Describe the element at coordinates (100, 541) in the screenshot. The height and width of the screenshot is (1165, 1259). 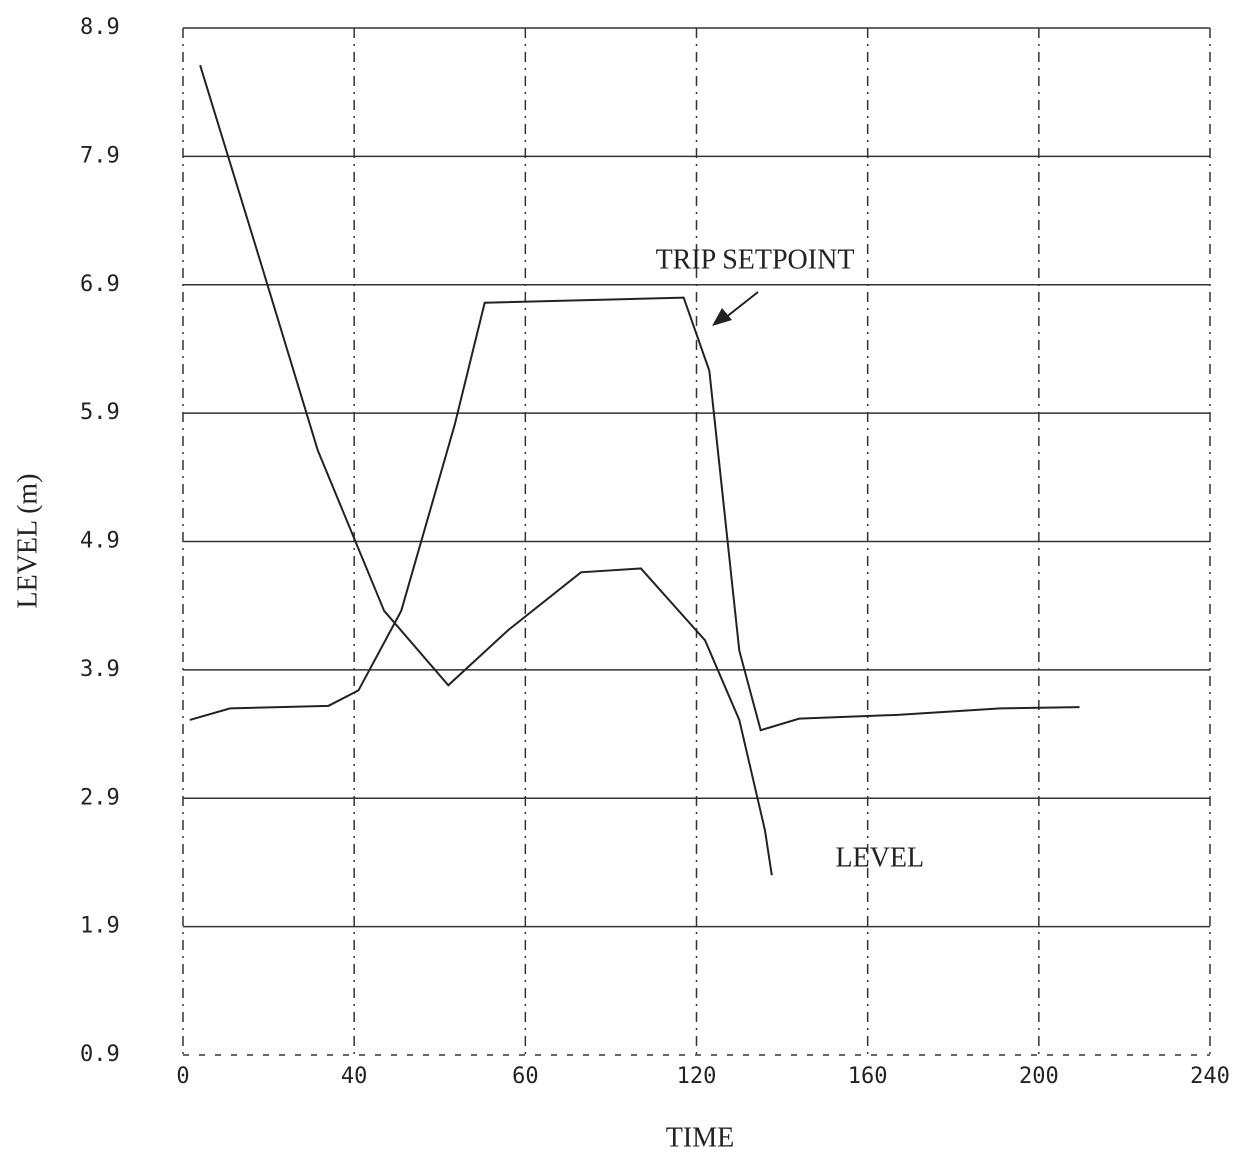
I see `y-tick-label: 4.9` at that location.